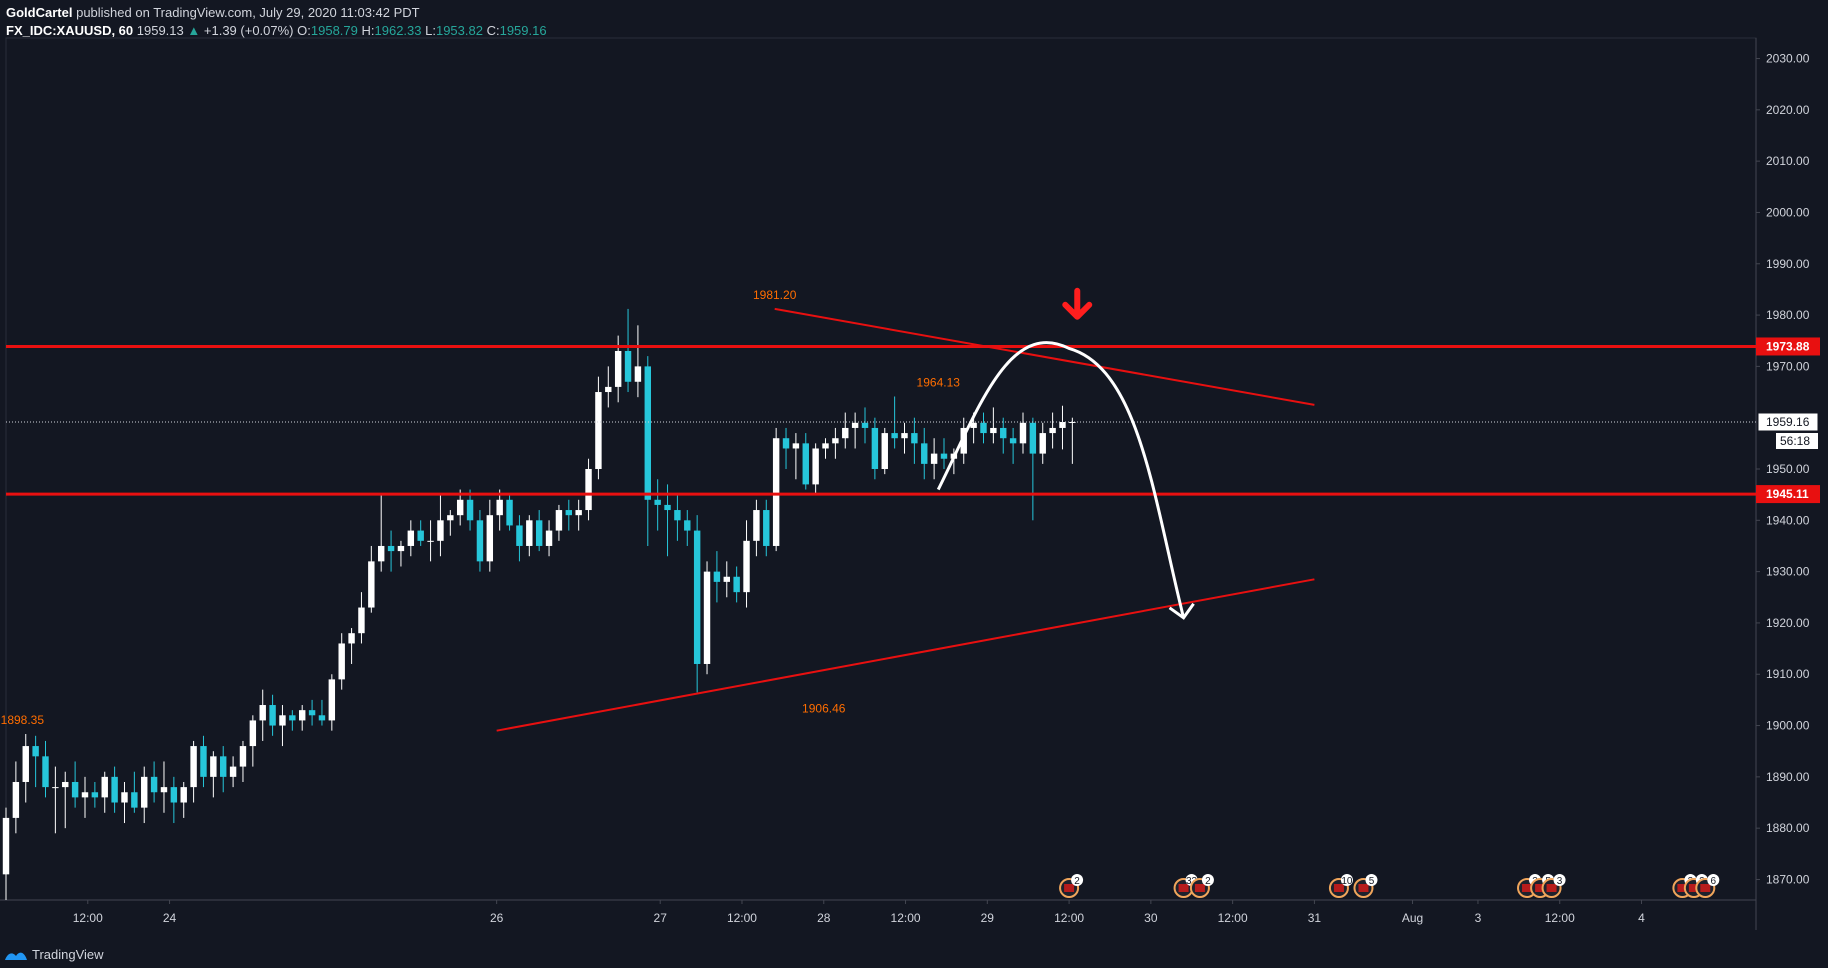 This screenshot has height=968, width=1828. I want to click on price-annotation: 1906.46, so click(824, 708).